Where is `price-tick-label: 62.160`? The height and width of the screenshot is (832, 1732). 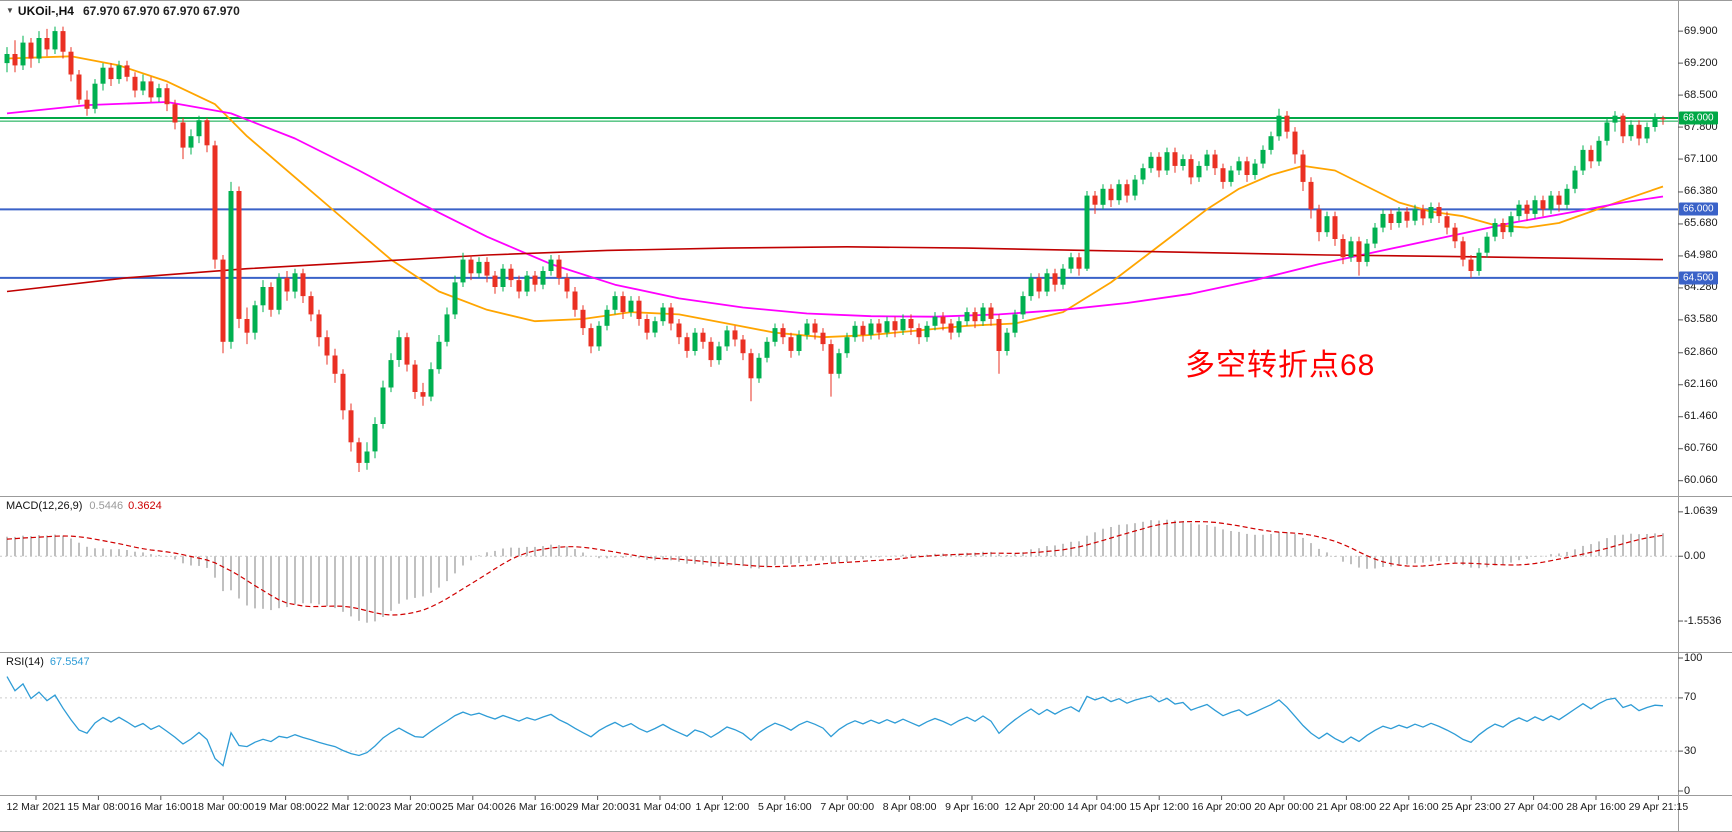 price-tick-label: 62.160 is located at coordinates (1701, 384).